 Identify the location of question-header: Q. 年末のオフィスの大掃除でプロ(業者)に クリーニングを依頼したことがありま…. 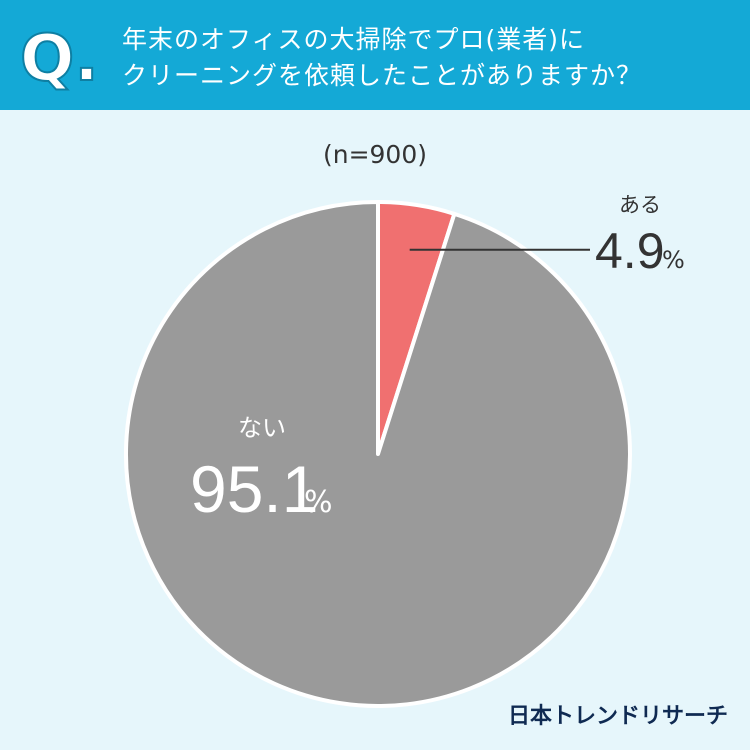
(375, 55).